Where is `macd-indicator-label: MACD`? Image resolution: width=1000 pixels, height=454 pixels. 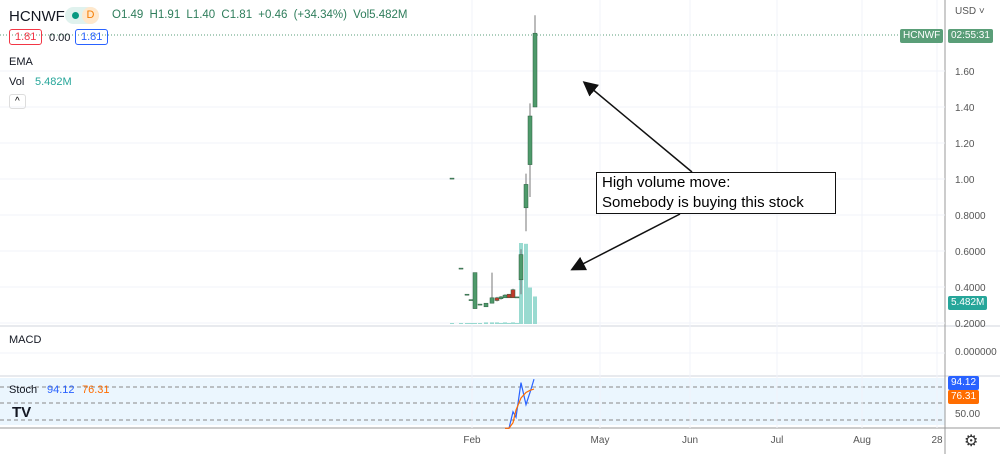
macd-indicator-label: MACD is located at coordinates (25, 340).